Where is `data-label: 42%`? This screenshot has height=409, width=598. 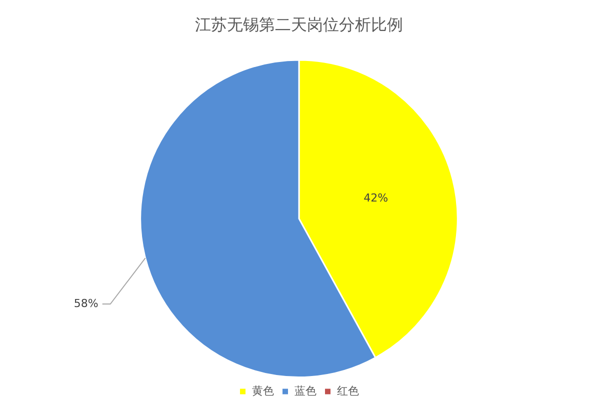
data-label: 42% is located at coordinates (376, 198).